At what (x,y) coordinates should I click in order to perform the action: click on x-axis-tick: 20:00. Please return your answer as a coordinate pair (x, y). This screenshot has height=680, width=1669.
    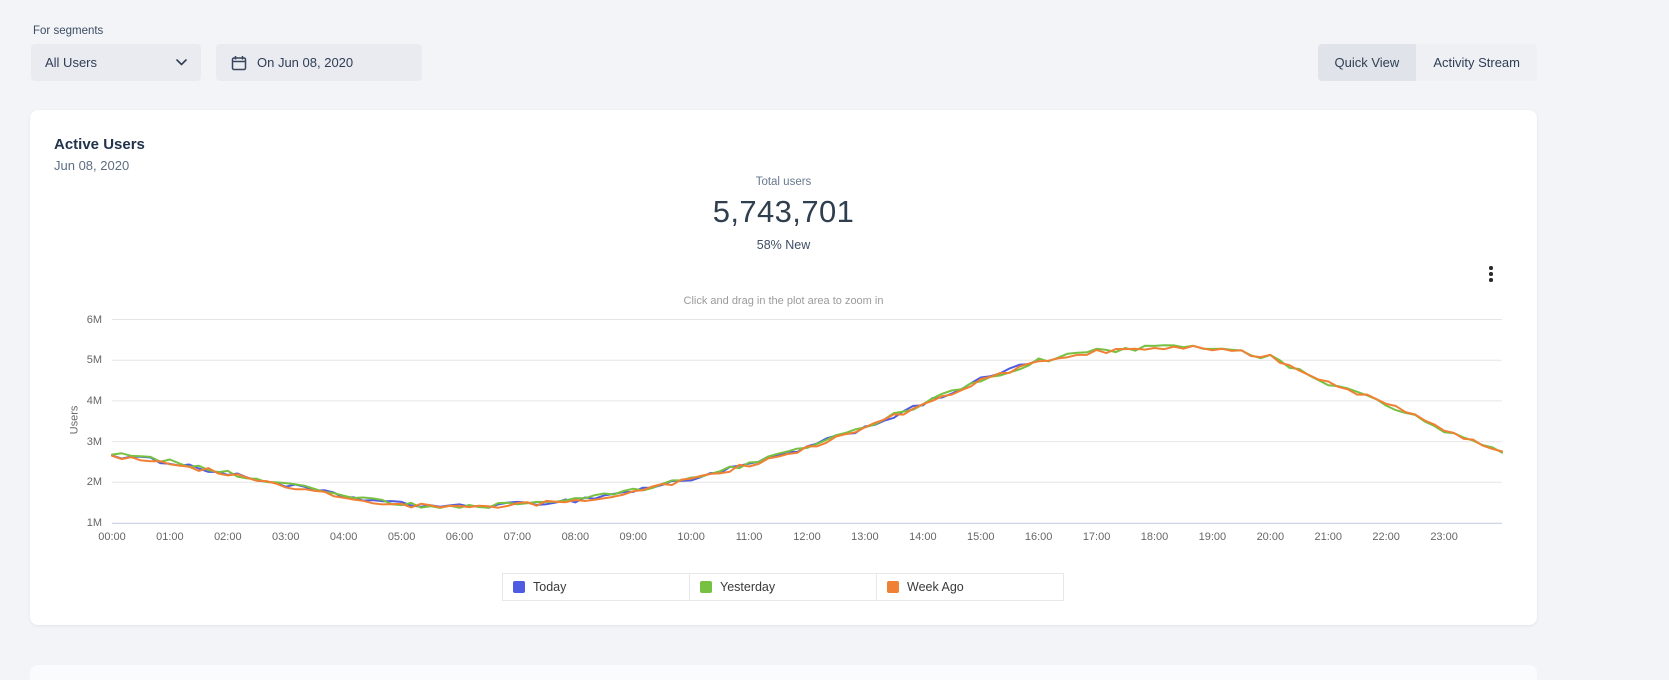
    Looking at the image, I should click on (1270, 537).